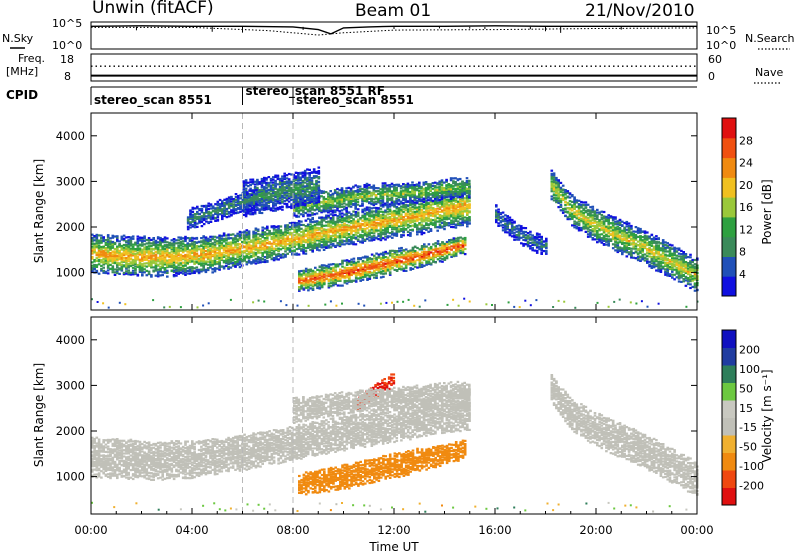 The width and height of the screenshot is (800, 554). What do you see at coordinates (18, 38) in the screenshot?
I see `nsky-label: N.Sky` at bounding box center [18, 38].